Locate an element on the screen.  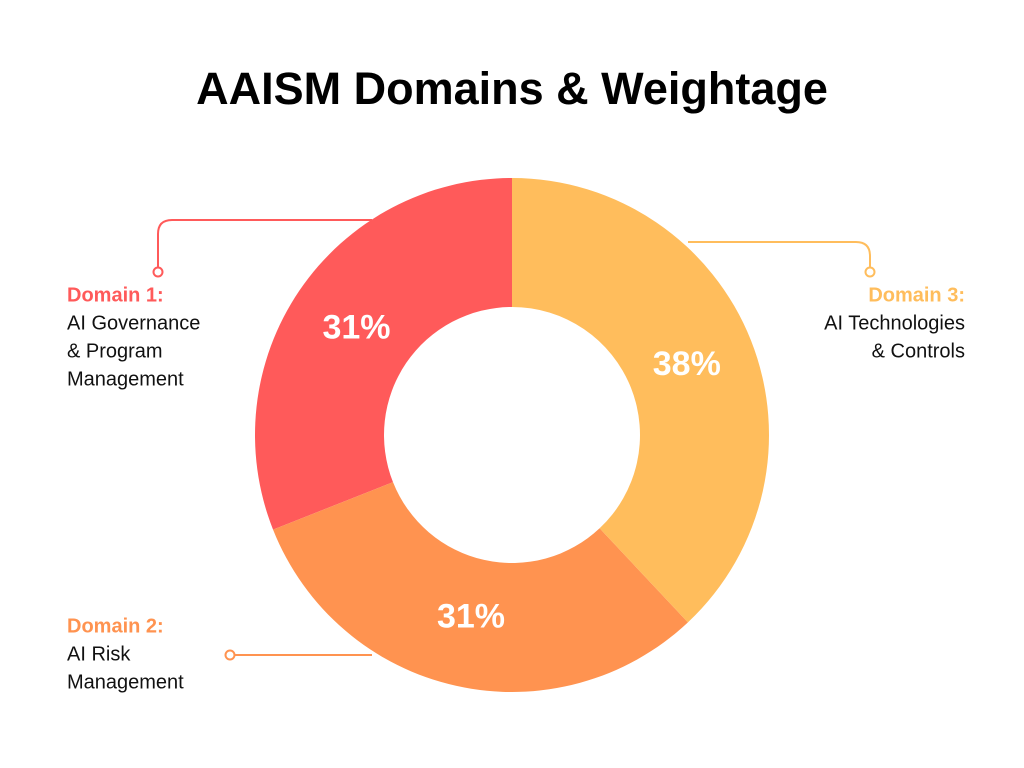
legend-description: & Controls is located at coordinates (918, 351).